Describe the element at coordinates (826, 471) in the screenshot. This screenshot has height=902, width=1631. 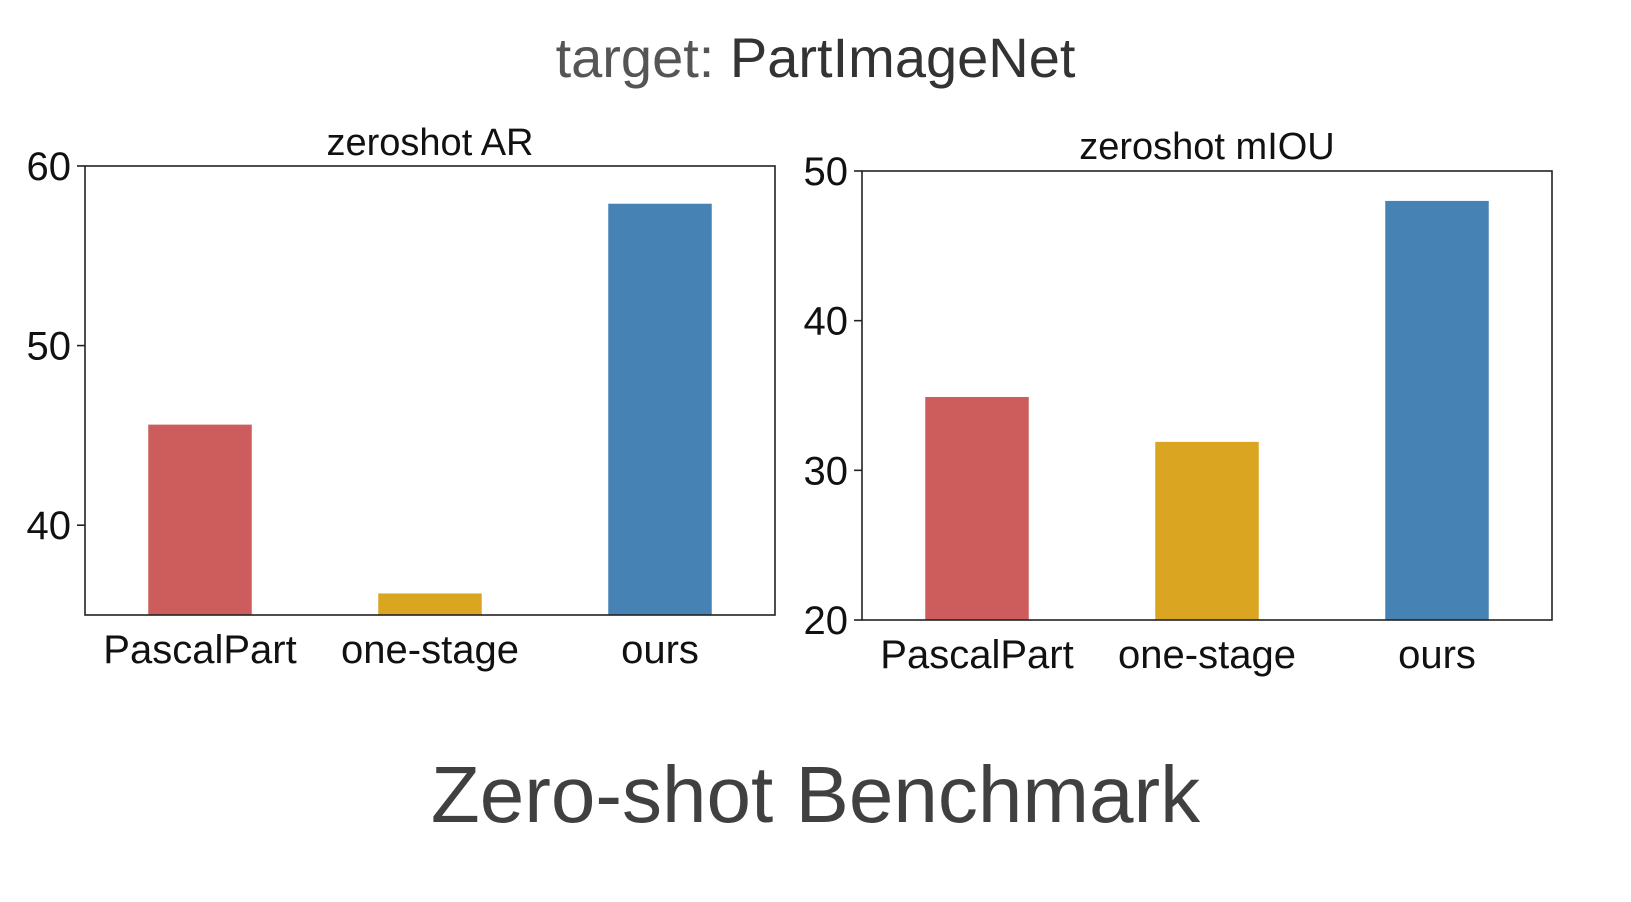
I see `y-tick-label: 30` at that location.